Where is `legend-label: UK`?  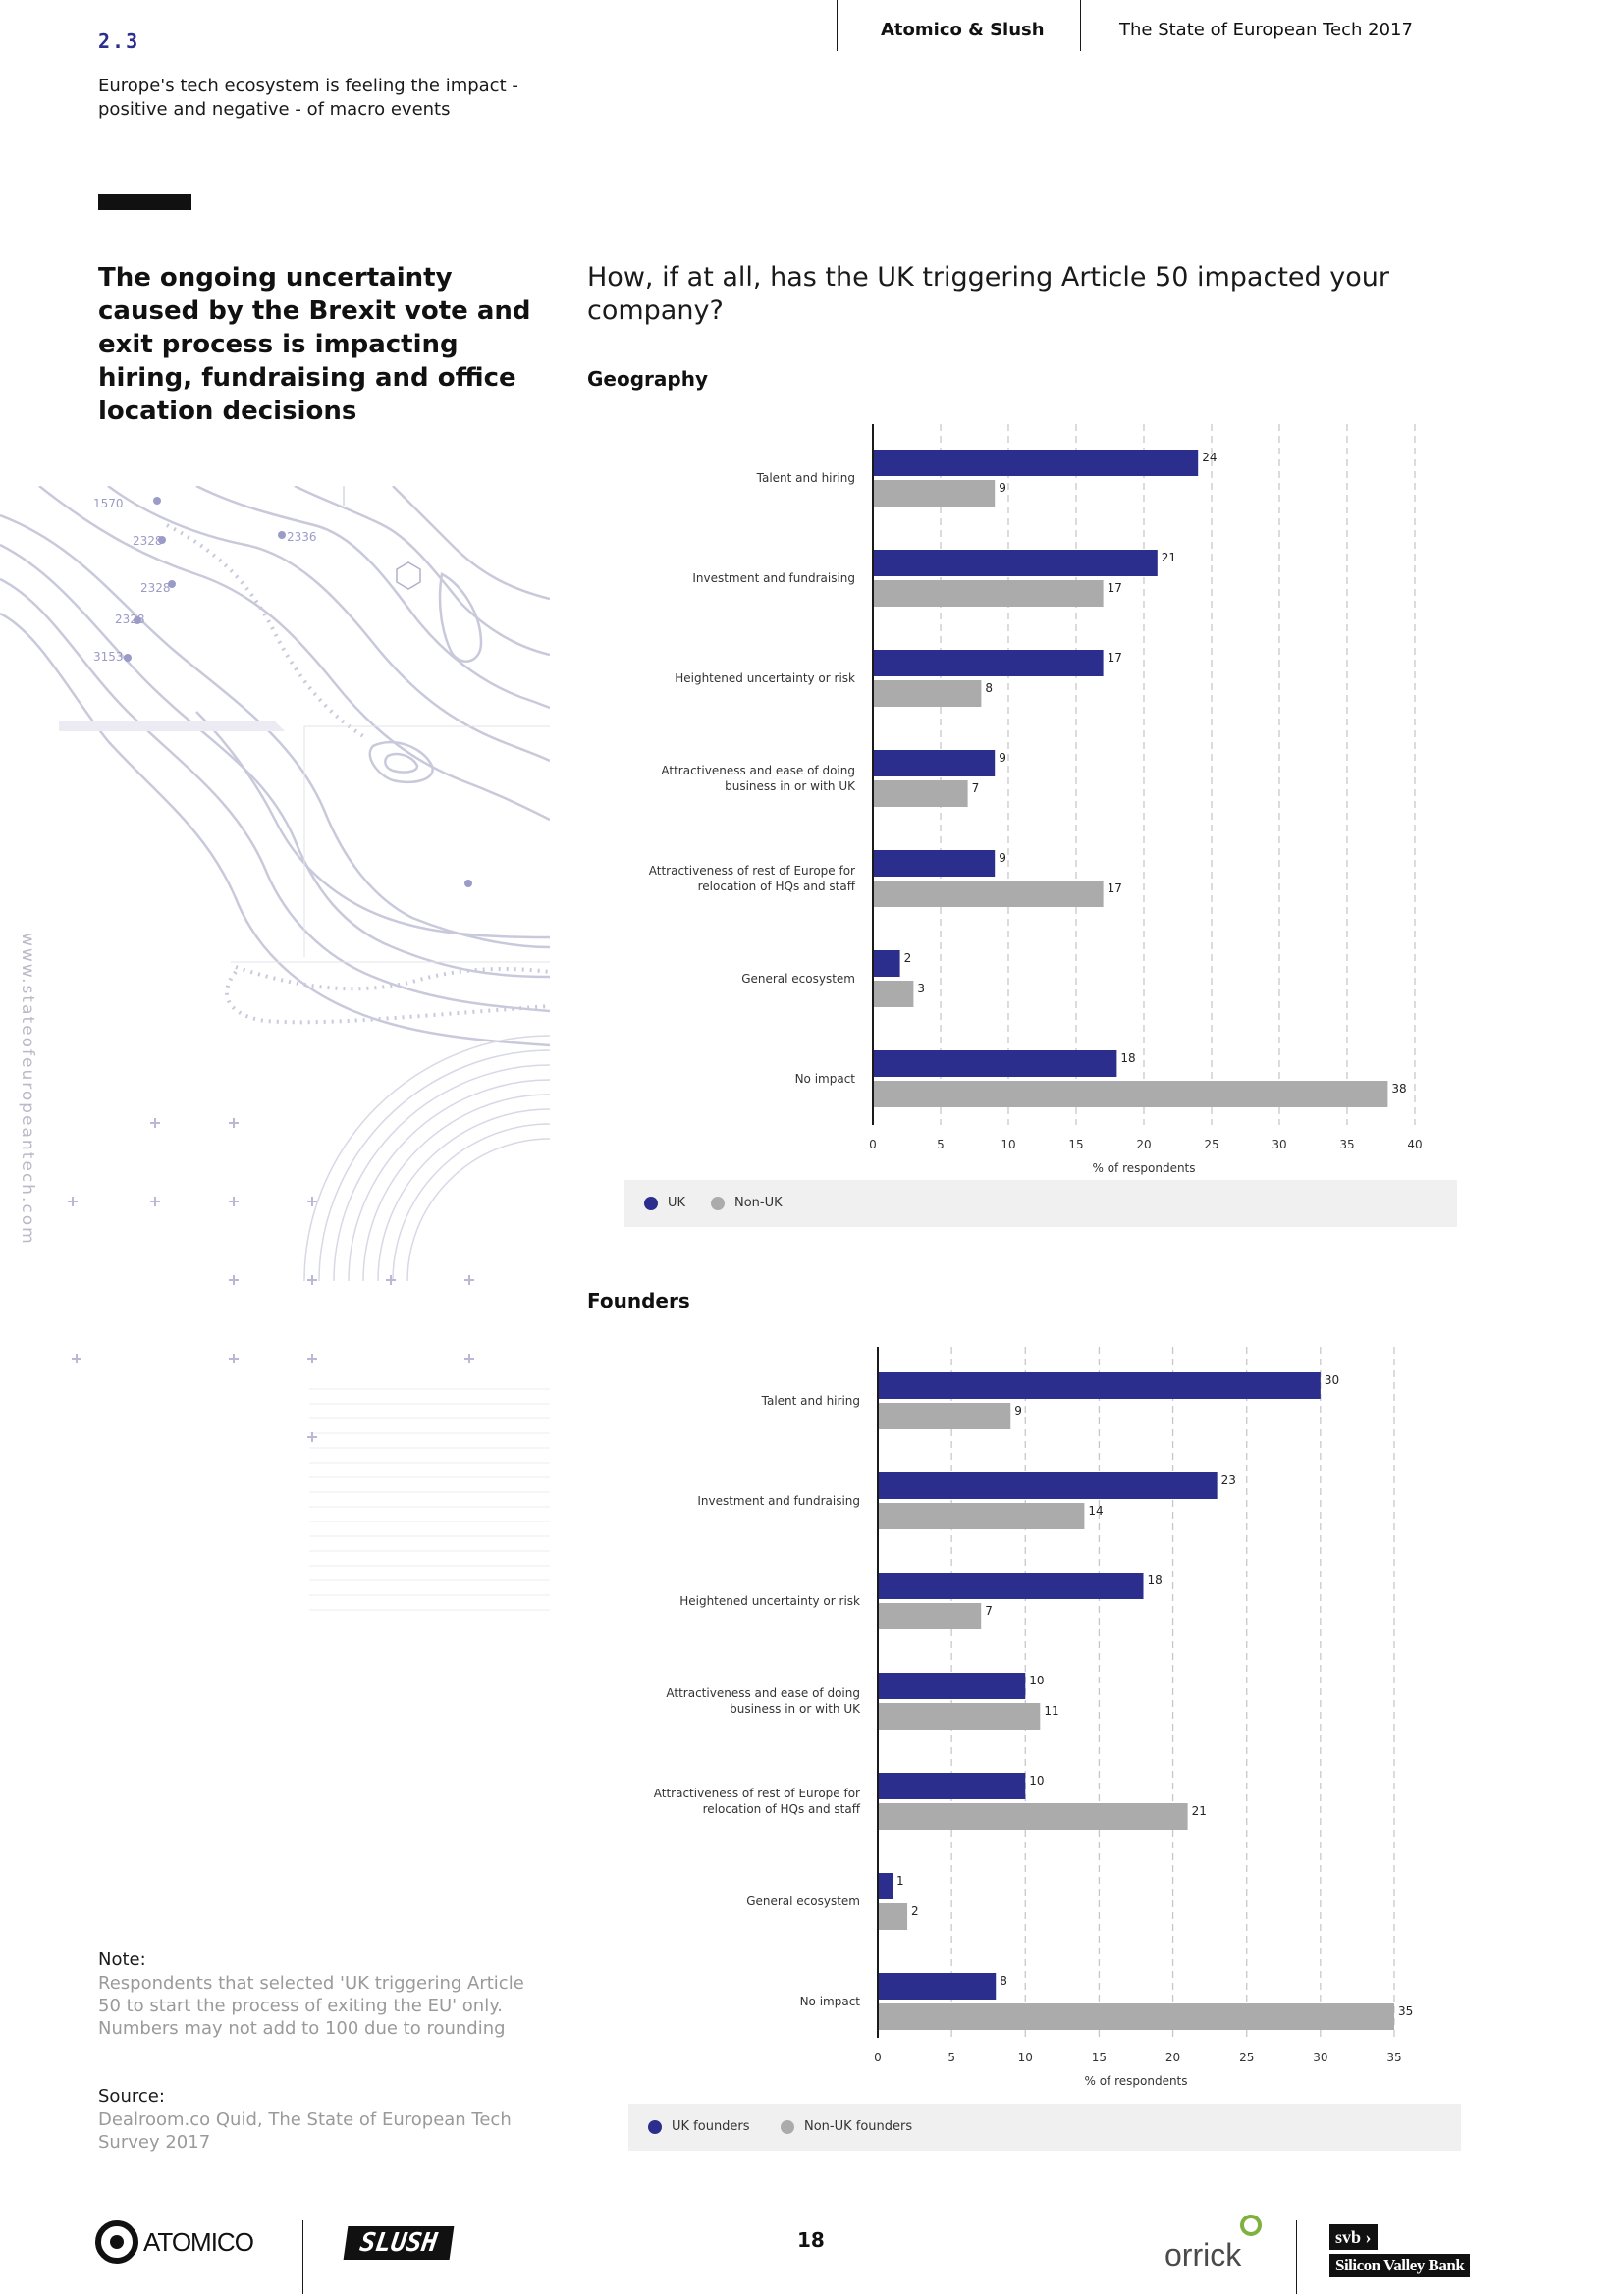 legend-label: UK is located at coordinates (677, 1203).